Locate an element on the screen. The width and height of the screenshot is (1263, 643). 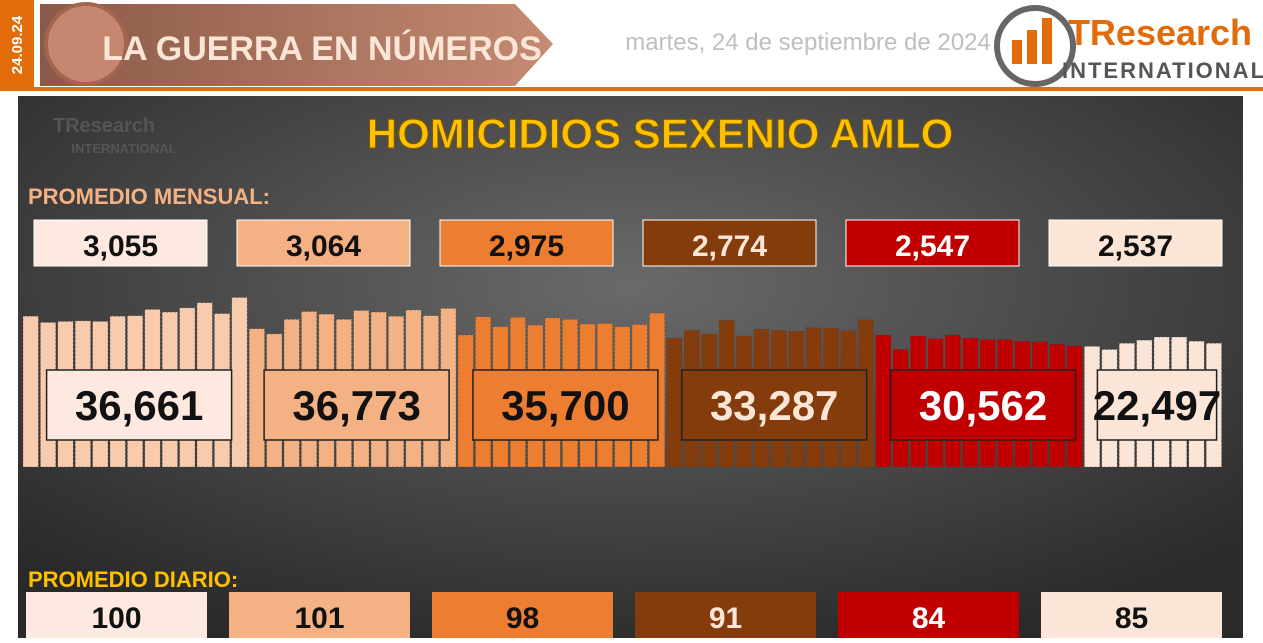
date-strip is located at coordinates (17, 45).